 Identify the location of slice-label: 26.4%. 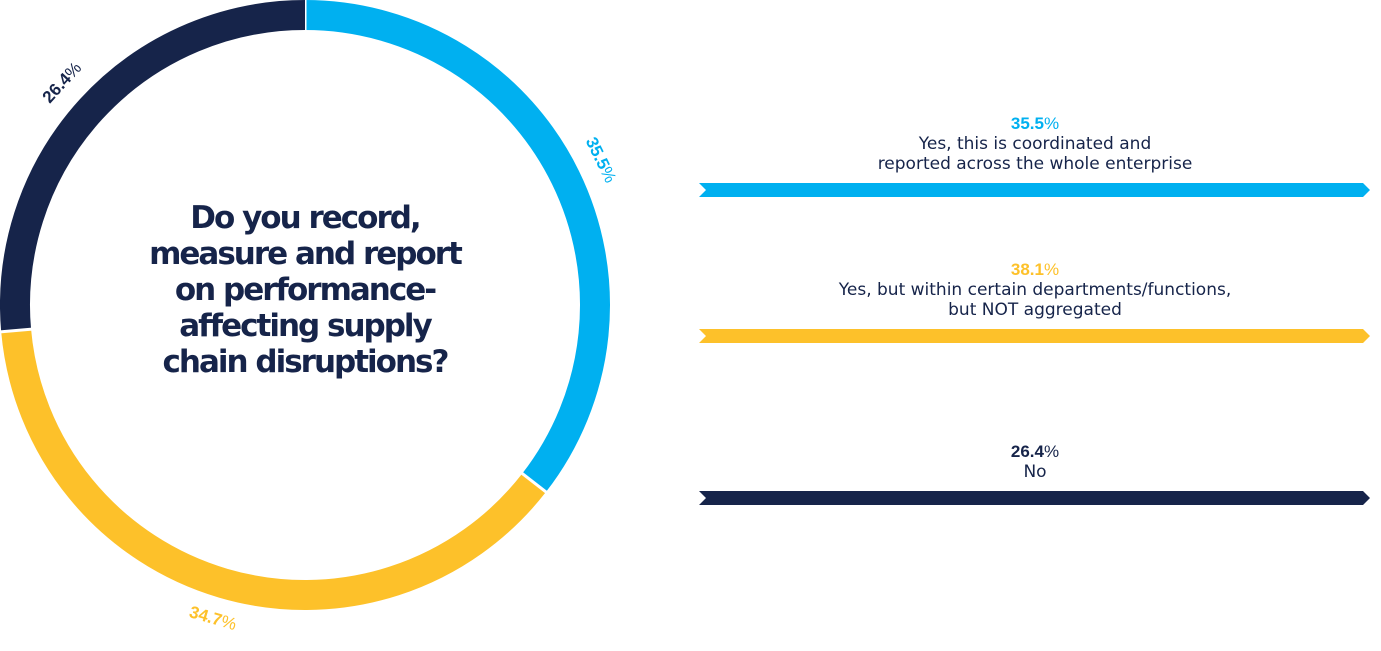
(62, 83).